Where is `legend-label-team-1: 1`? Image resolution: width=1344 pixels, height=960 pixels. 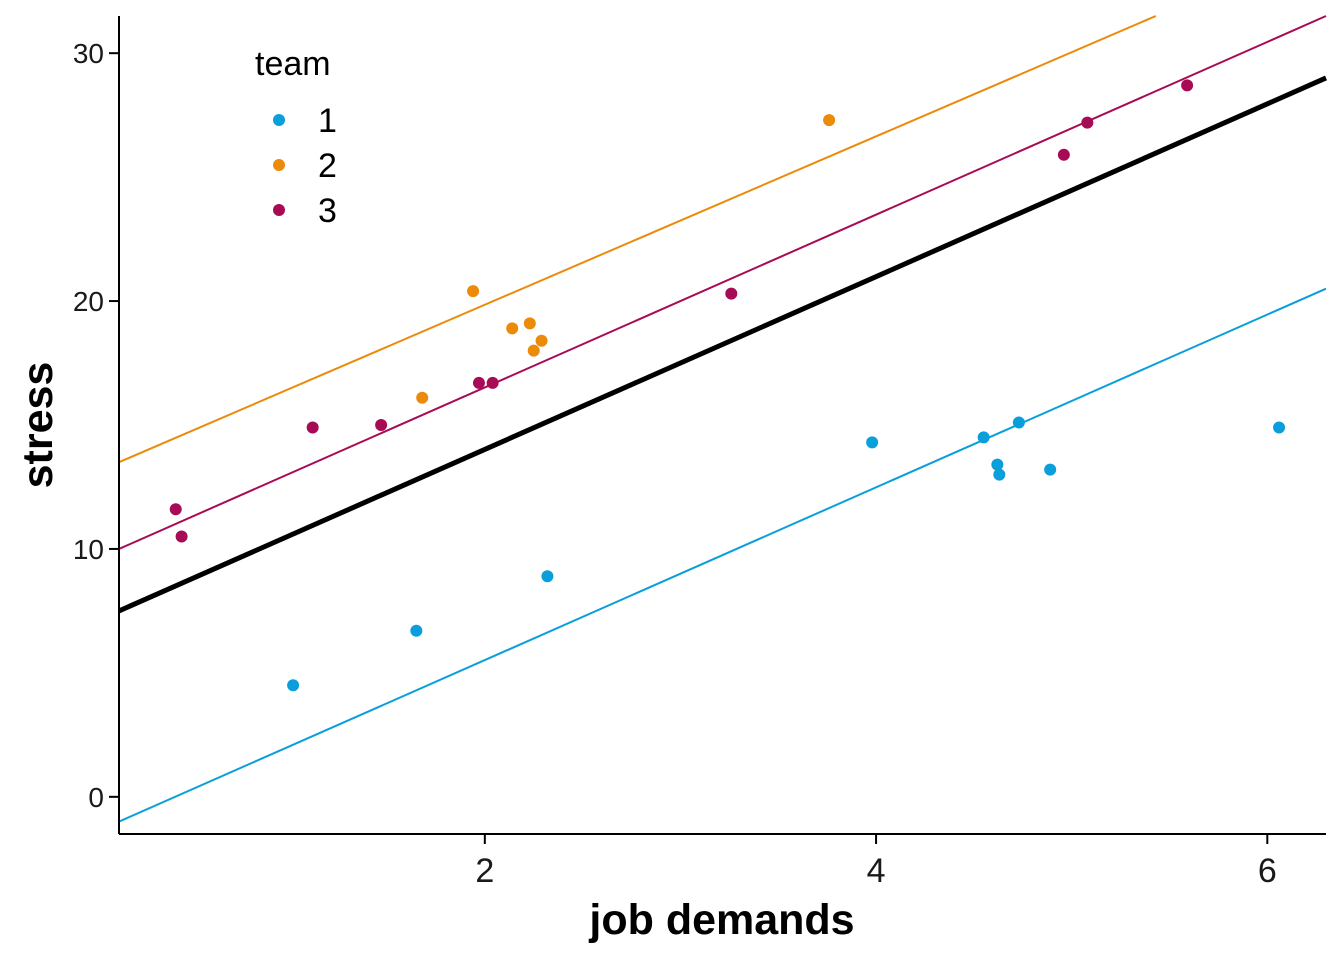 legend-label-team-1: 1 is located at coordinates (327, 121).